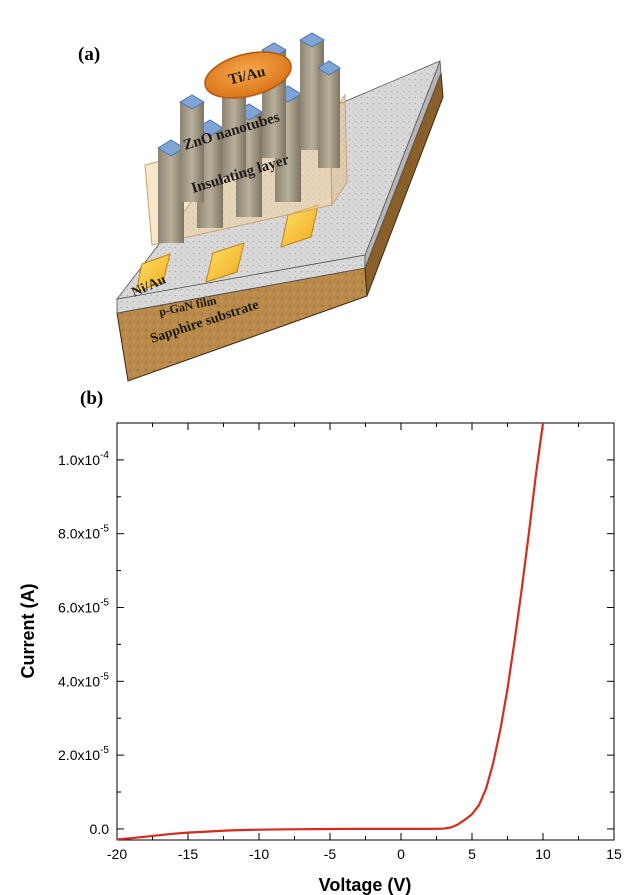 The image size is (630, 895). I want to click on y-tick-label: 0.0, so click(100, 829).